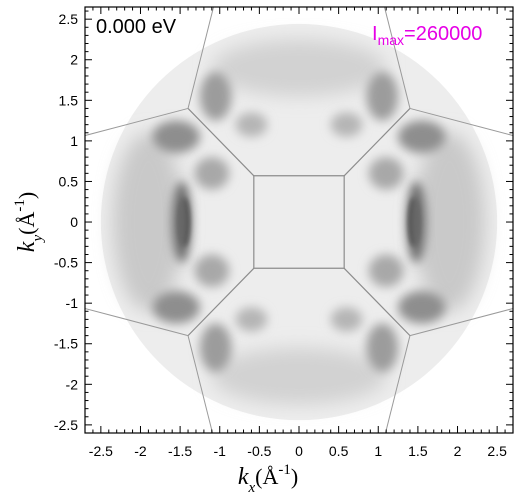  What do you see at coordinates (72, 303) in the screenshot?
I see `y-tick-label: -1` at bounding box center [72, 303].